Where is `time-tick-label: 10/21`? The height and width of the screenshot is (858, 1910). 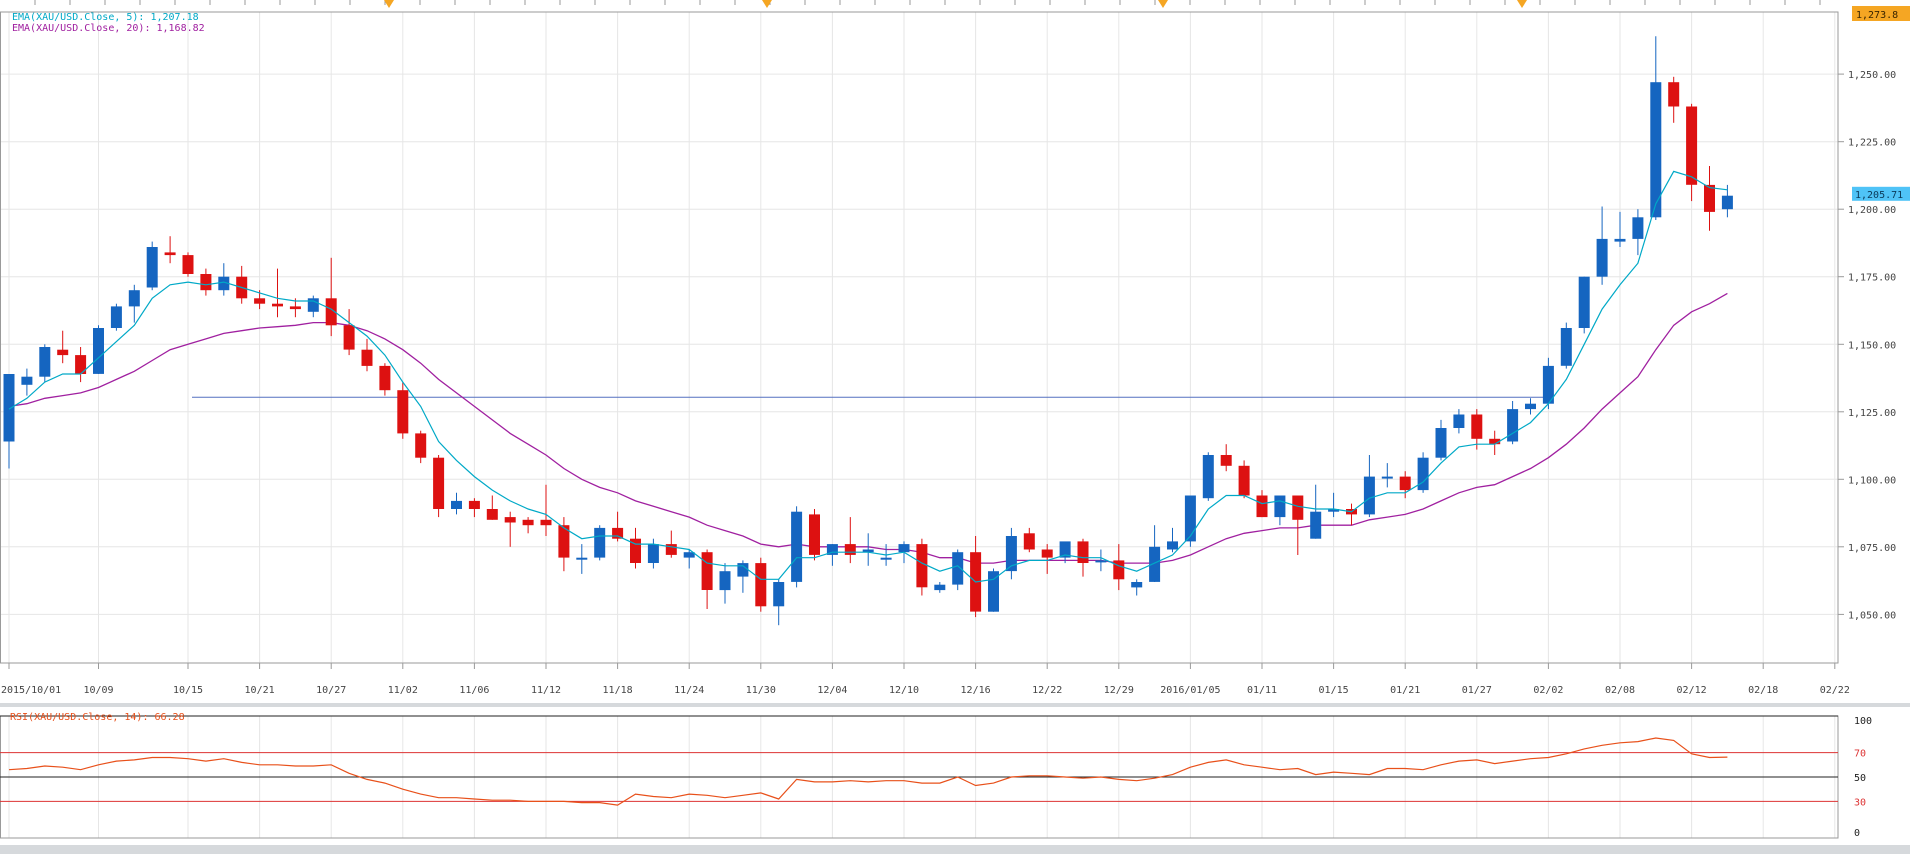 time-tick-label: 10/21 is located at coordinates (260, 690).